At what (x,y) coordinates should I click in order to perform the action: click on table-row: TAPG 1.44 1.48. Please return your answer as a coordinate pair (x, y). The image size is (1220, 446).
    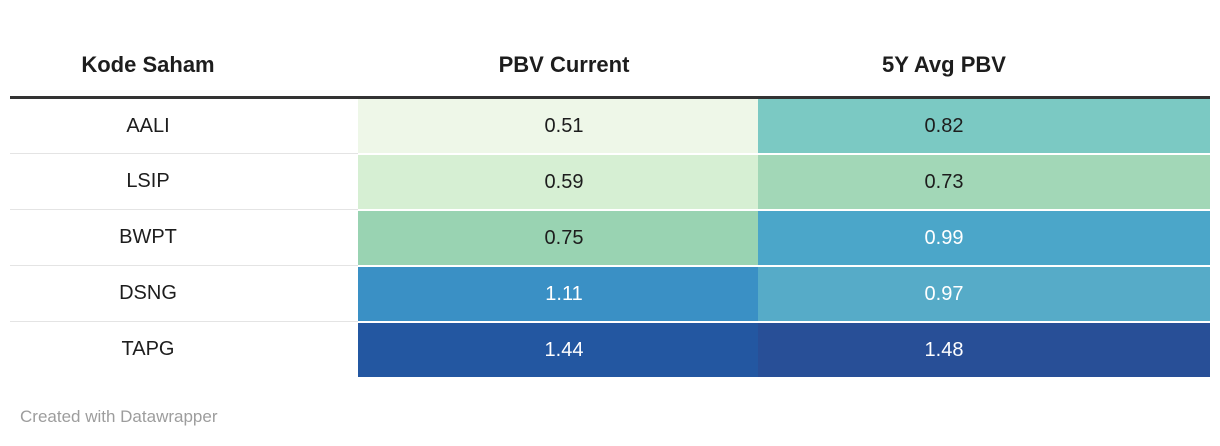
    Looking at the image, I should click on (610, 349).